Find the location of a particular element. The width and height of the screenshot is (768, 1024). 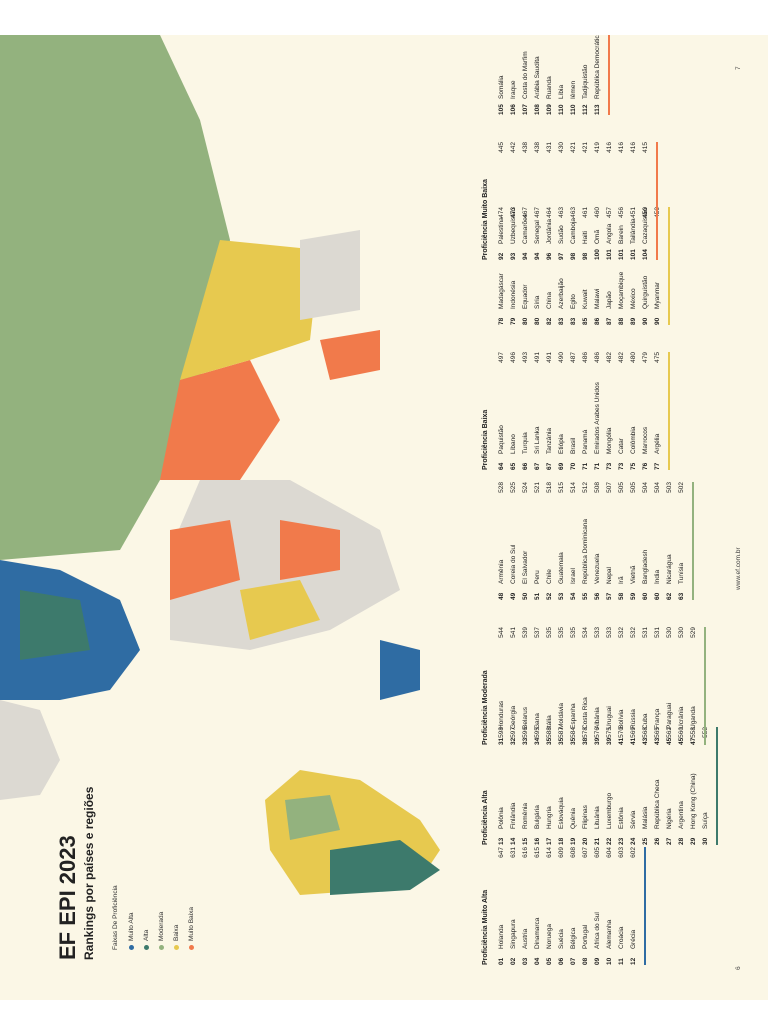

score: 518 is located at coordinates (549, 487).